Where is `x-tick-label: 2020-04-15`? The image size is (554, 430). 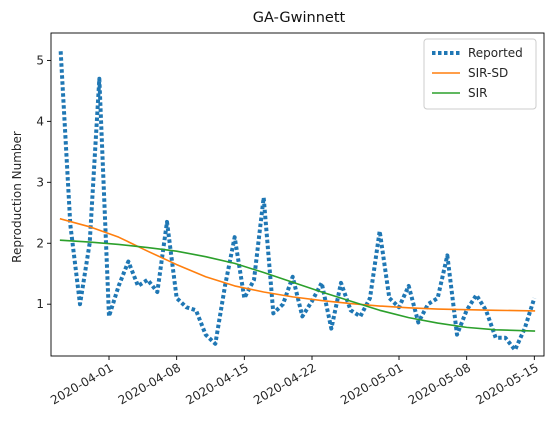
x-tick-label: 2020-04-15 is located at coordinates (216, 383).